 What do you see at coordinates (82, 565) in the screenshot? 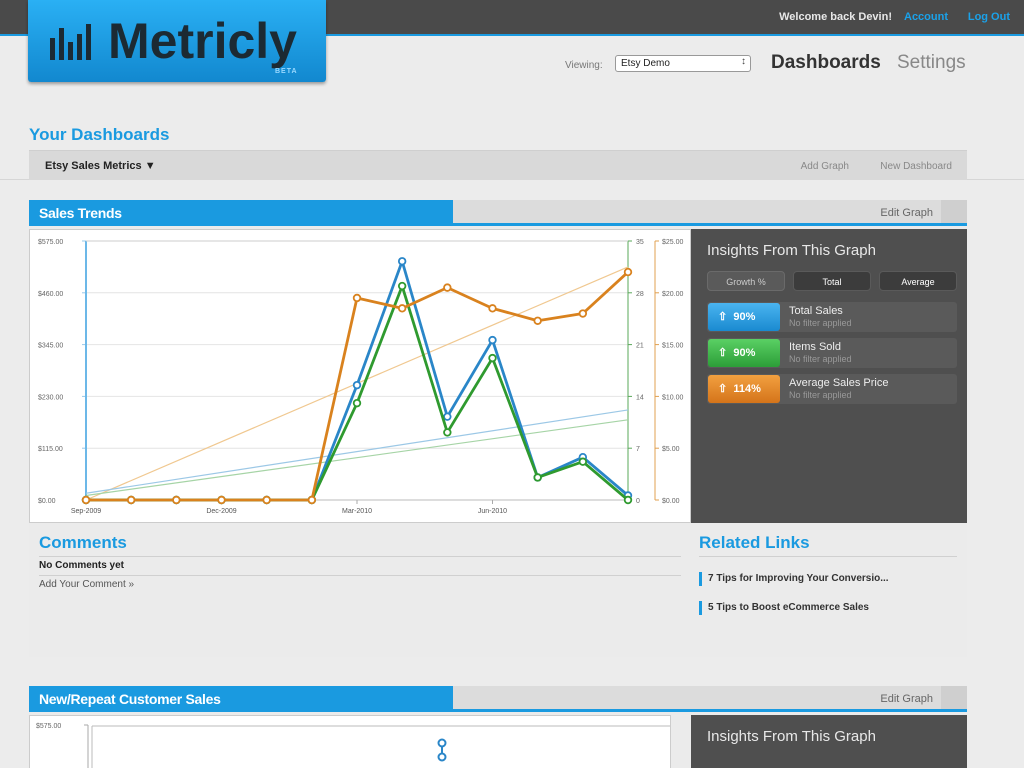
I see `no-comments-text: No Comments yet` at bounding box center [82, 565].